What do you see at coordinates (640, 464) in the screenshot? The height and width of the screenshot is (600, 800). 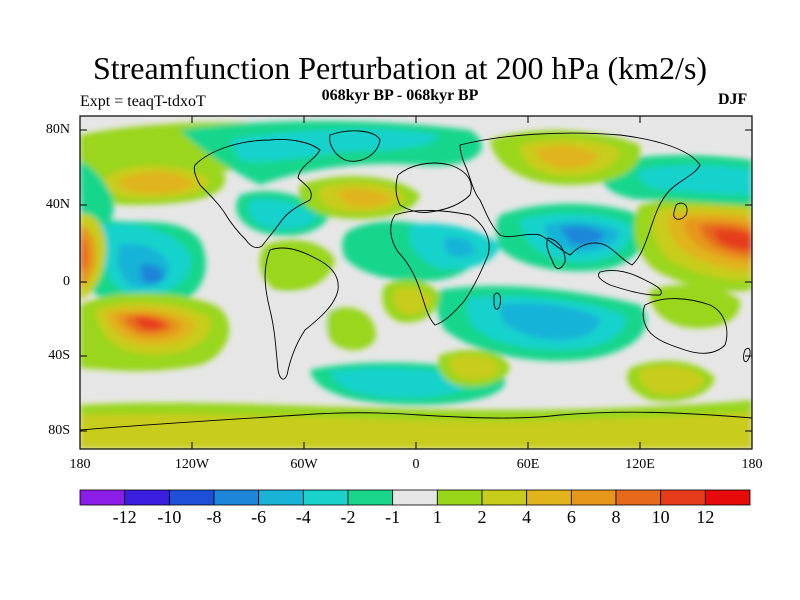 I see `lon-label-120e: 120E` at bounding box center [640, 464].